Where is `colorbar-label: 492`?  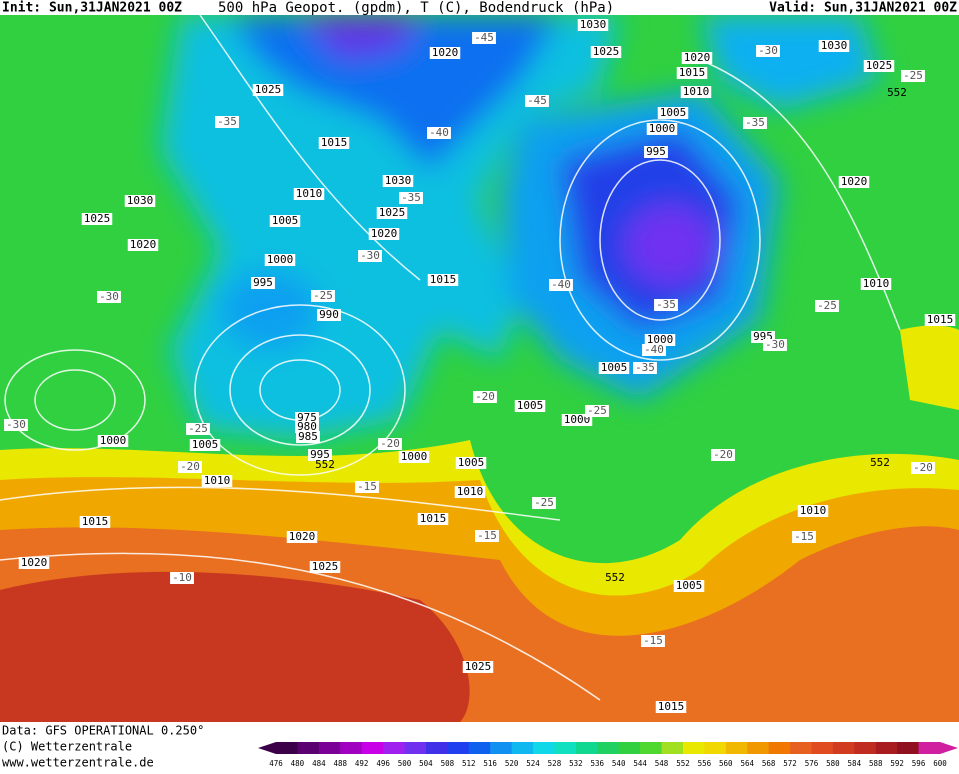
colorbar-label: 492 is located at coordinates (362, 763).